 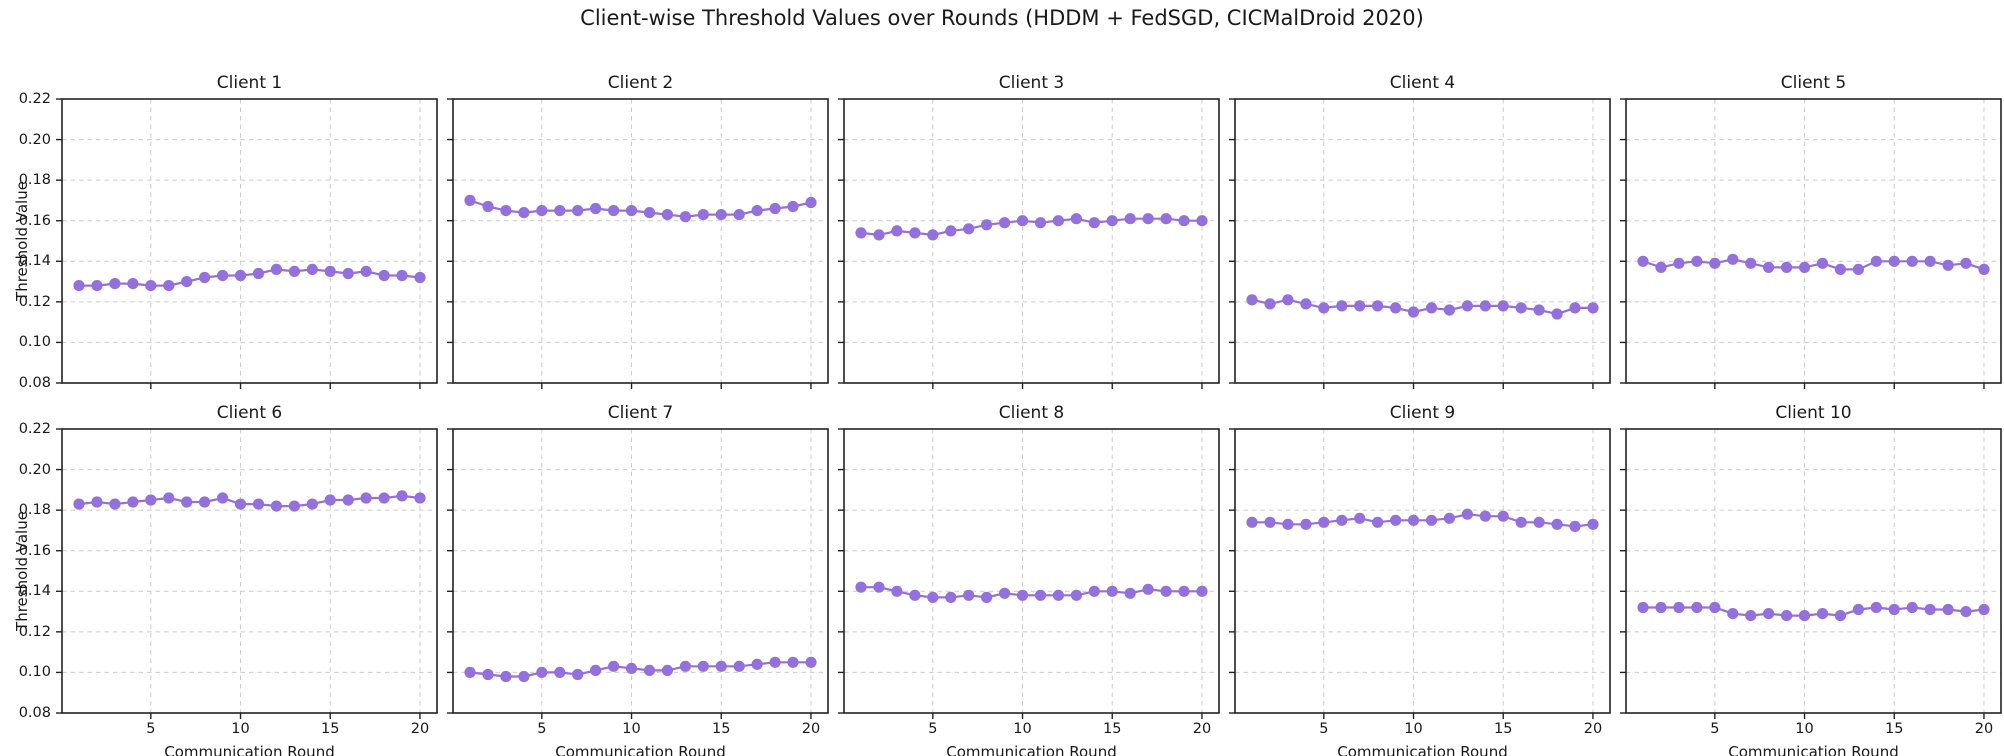 What do you see at coordinates (34, 383) in the screenshot?
I see `ytick-label: 0.08` at bounding box center [34, 383].